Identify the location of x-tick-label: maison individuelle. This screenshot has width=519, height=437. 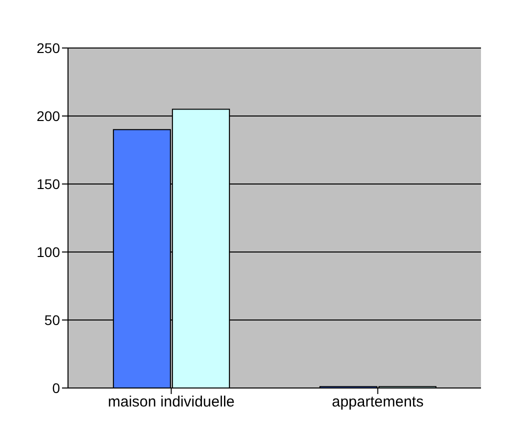
(171, 402).